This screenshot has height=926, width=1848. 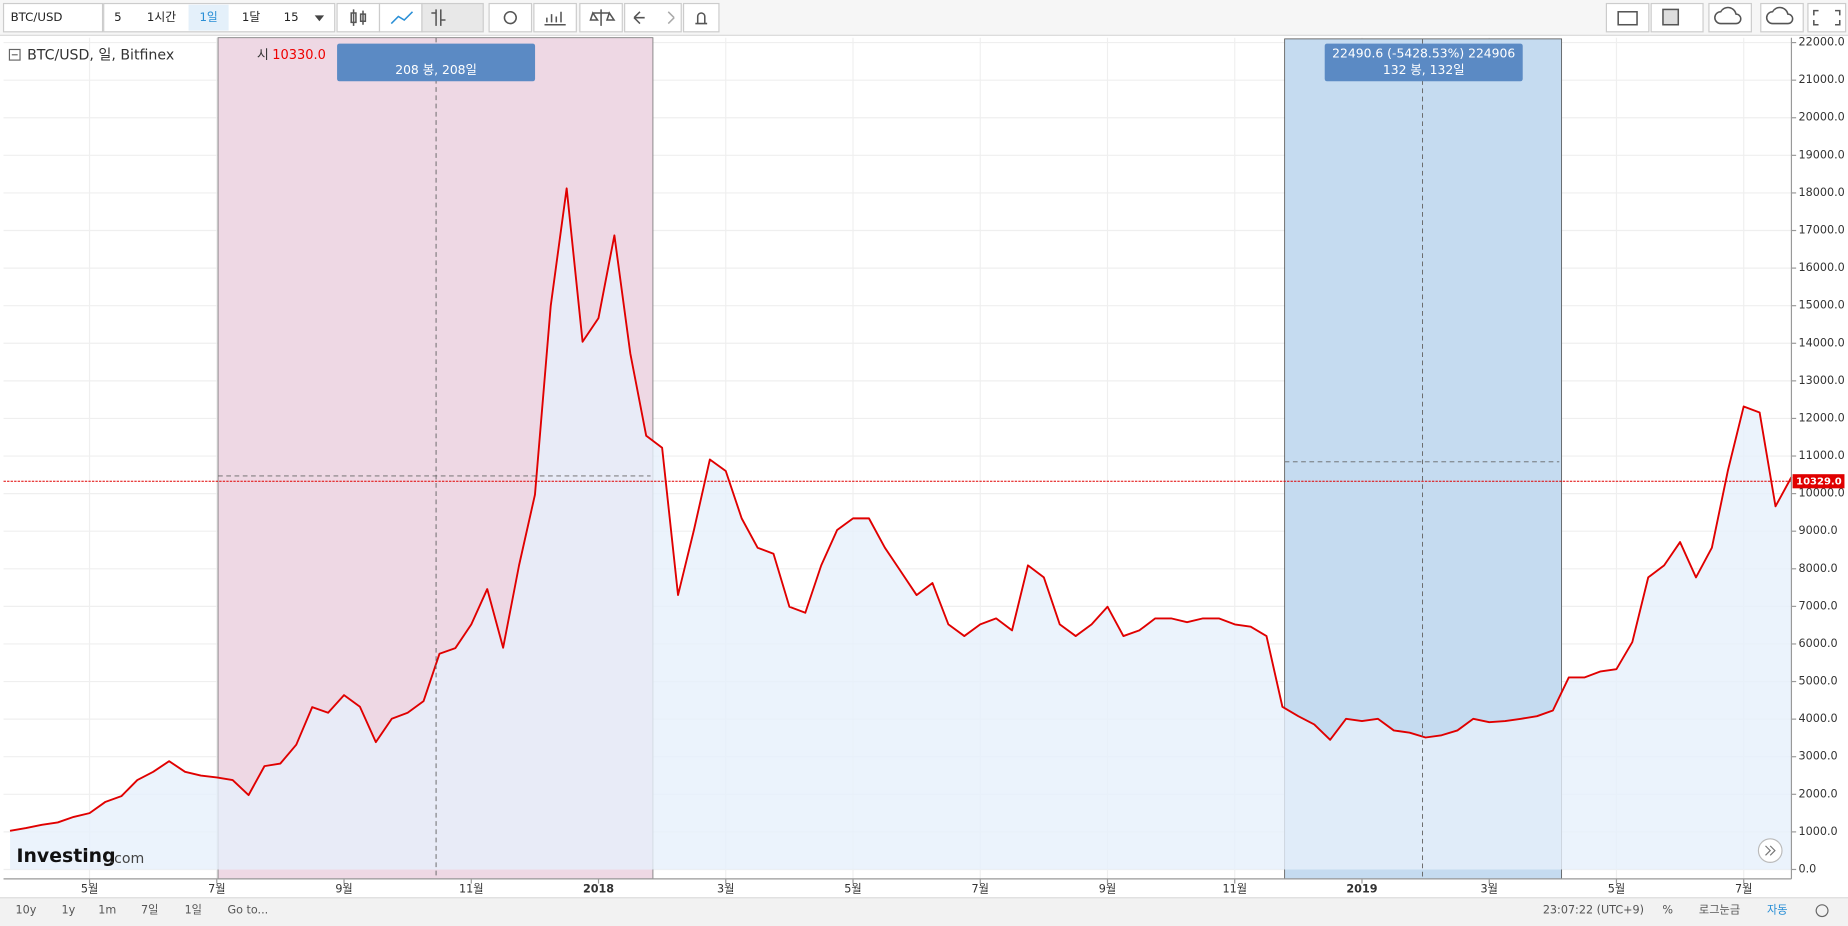 I want to click on collapse-icon, so click(x=14, y=54).